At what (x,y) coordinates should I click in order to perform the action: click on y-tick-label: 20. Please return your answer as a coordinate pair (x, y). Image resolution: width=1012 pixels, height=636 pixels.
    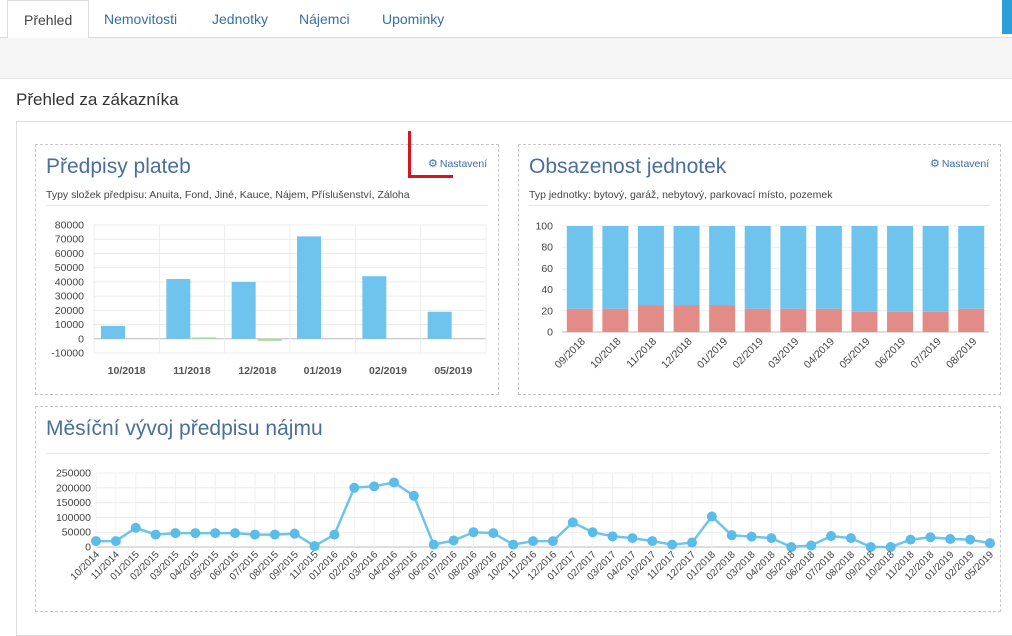
    Looking at the image, I should click on (547, 311).